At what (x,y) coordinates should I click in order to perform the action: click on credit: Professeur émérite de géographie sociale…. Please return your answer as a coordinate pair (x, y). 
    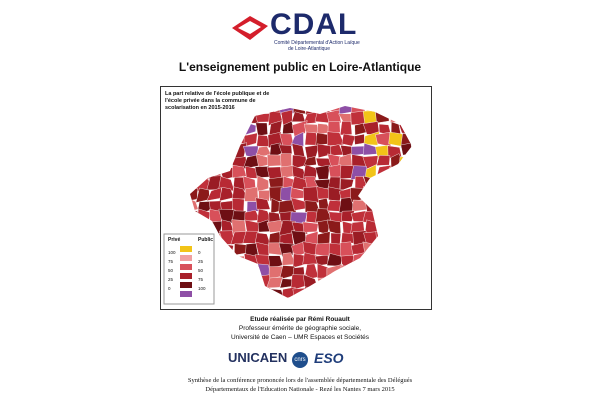
    Looking at the image, I should click on (300, 328).